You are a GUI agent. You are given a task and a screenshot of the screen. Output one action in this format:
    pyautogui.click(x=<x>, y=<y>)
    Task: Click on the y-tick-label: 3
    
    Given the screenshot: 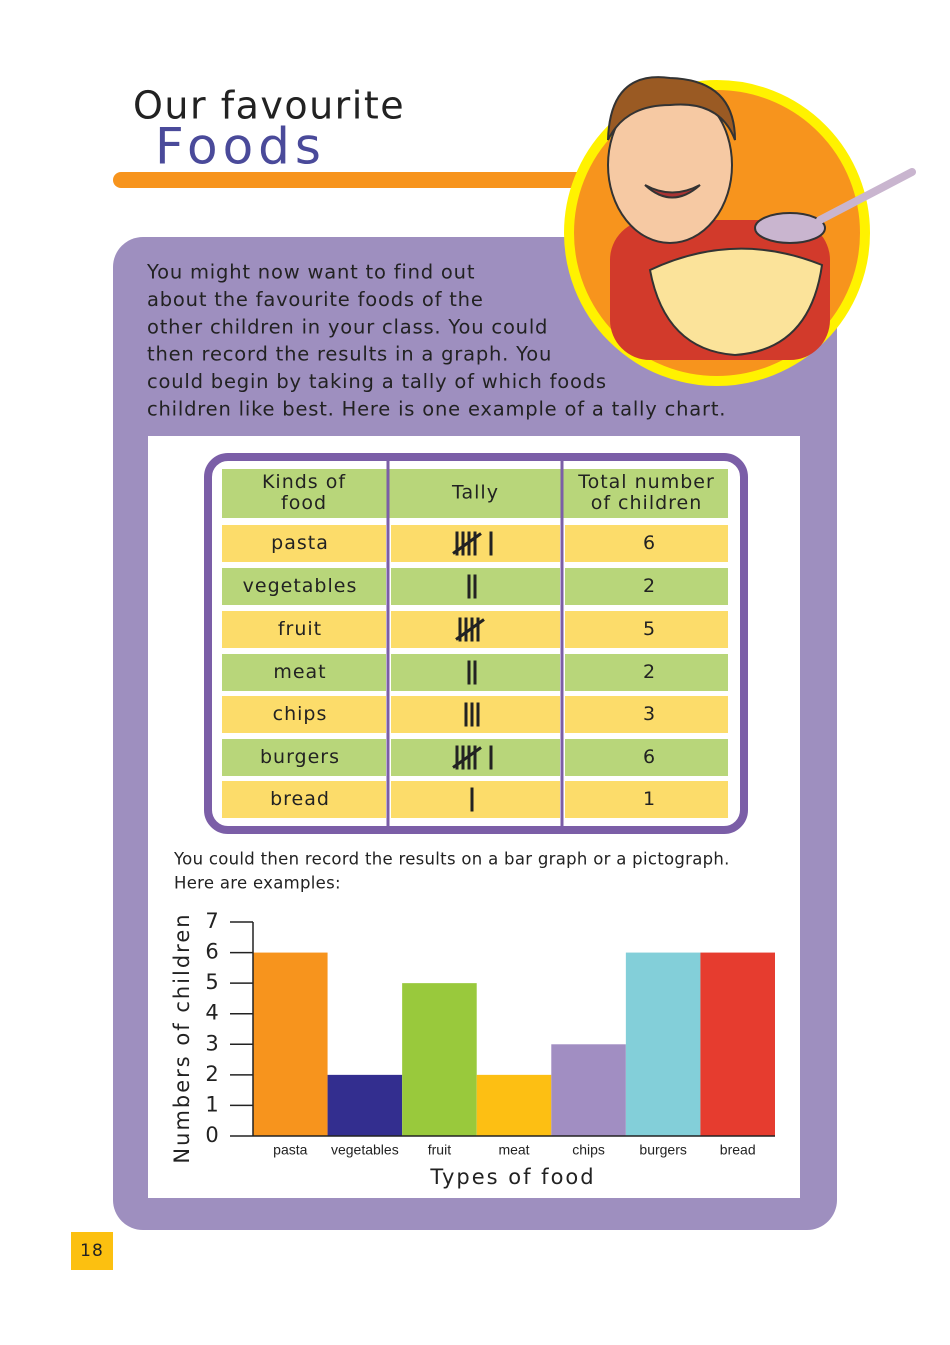 What is the action you would take?
    pyautogui.click(x=211, y=1043)
    